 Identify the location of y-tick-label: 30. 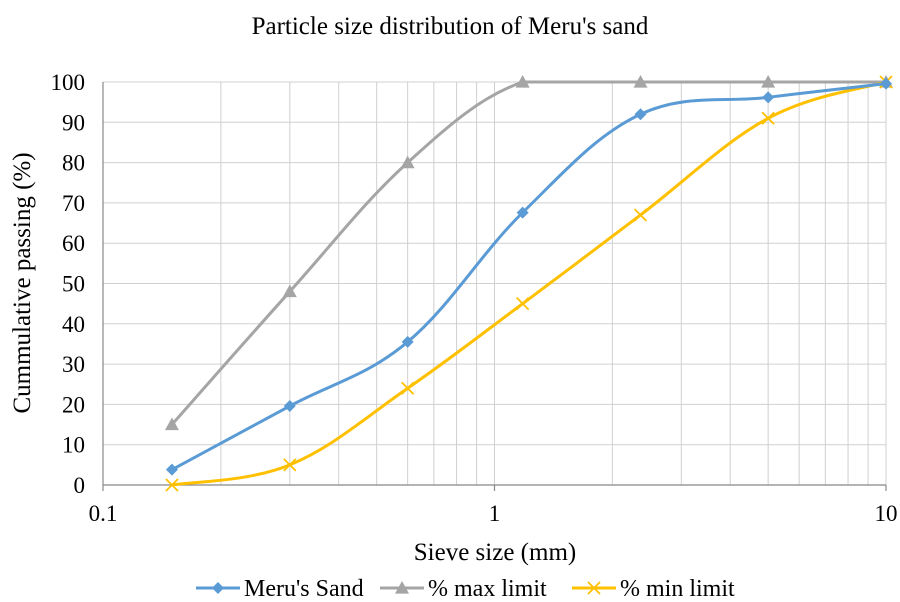
(73, 364).